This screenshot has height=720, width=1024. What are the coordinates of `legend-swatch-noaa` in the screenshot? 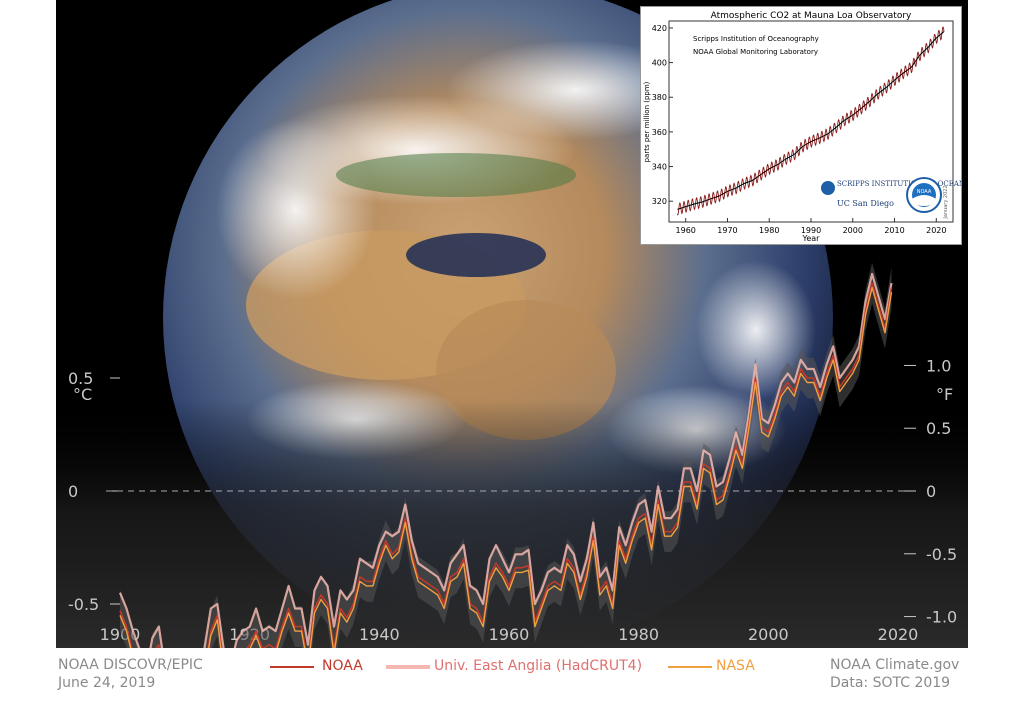 It's located at (292, 667).